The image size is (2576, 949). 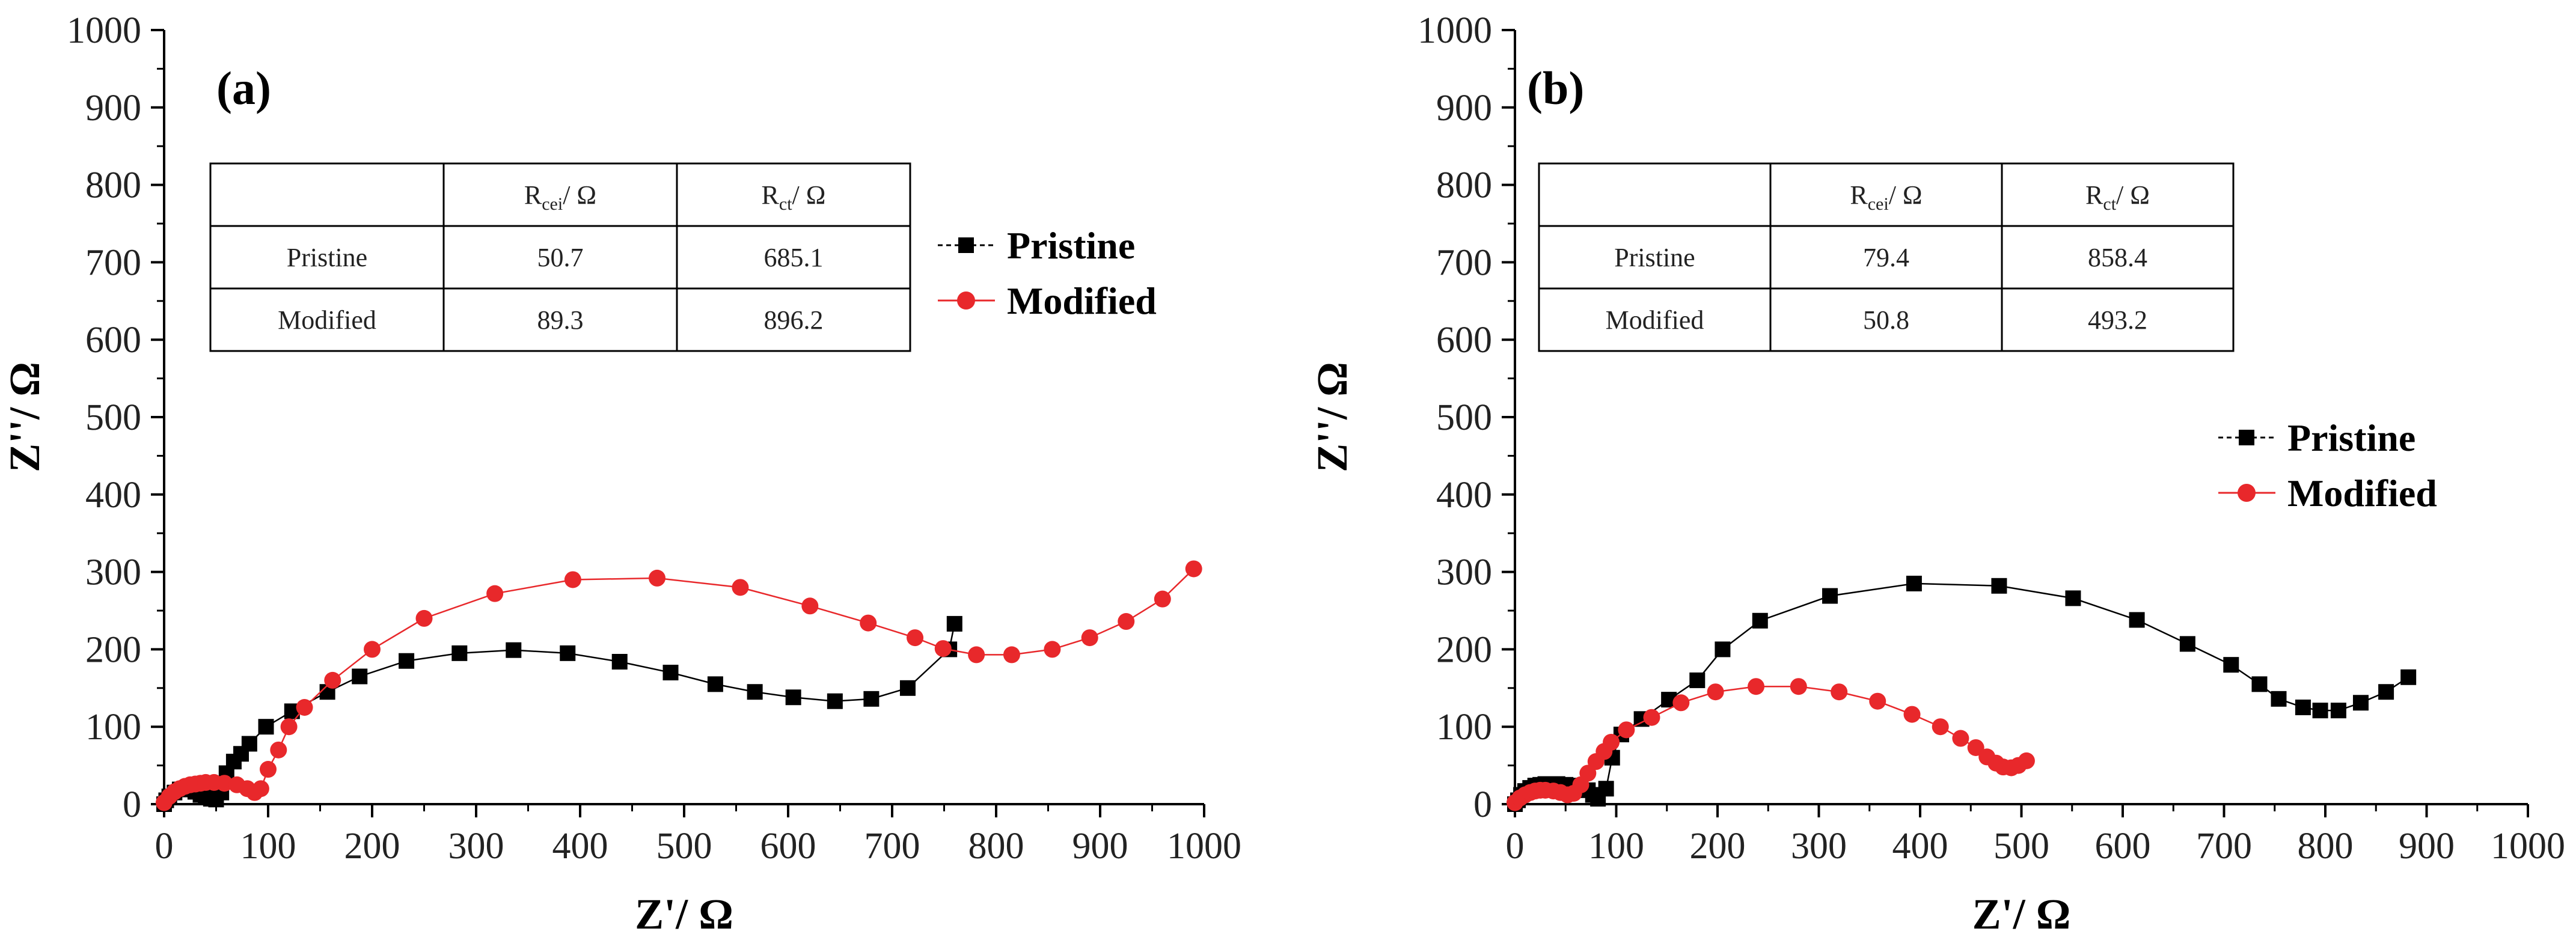 What do you see at coordinates (2224, 847) in the screenshot?
I see `x-tick-label: 700` at bounding box center [2224, 847].